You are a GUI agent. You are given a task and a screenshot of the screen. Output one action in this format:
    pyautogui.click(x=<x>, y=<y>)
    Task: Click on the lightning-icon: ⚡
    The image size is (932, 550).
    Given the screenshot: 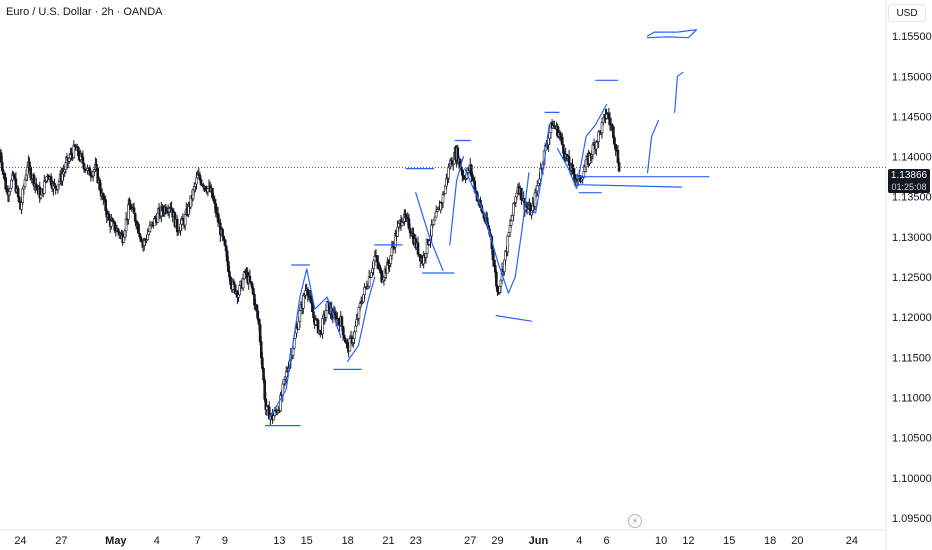 What is the action you would take?
    pyautogui.click(x=635, y=521)
    